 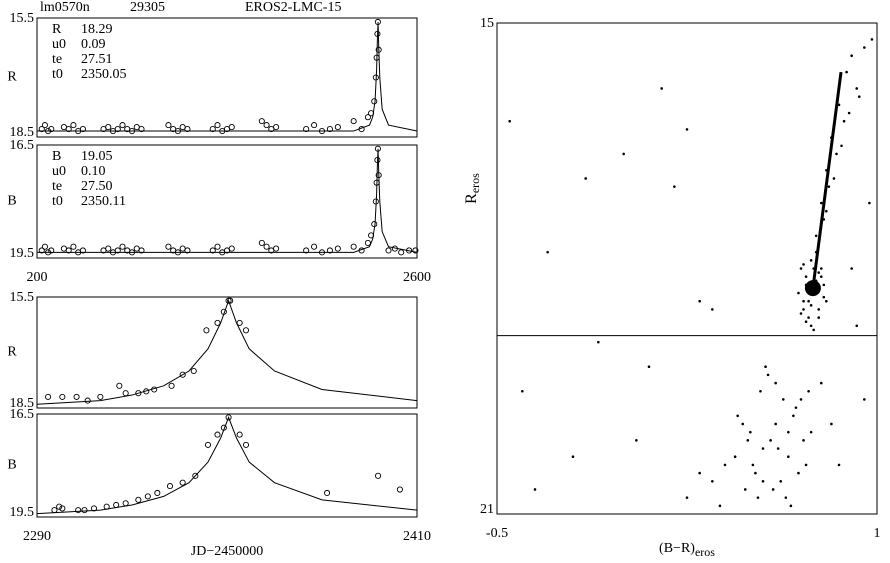 I want to click on x-tick-label: 200, so click(x=37, y=277).